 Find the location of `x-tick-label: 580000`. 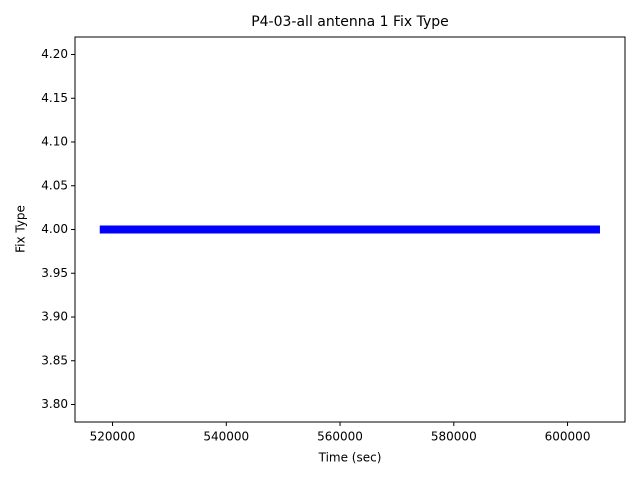

x-tick-label: 580000 is located at coordinates (454, 437).